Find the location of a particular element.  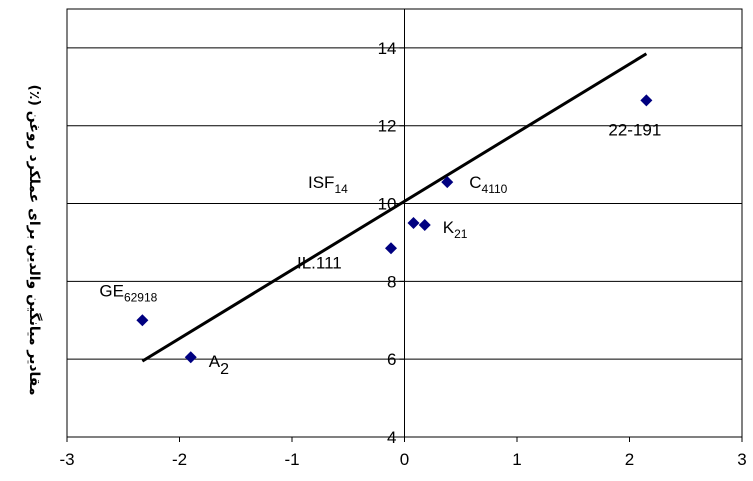

x-tick-label: 1 is located at coordinates (516, 459).